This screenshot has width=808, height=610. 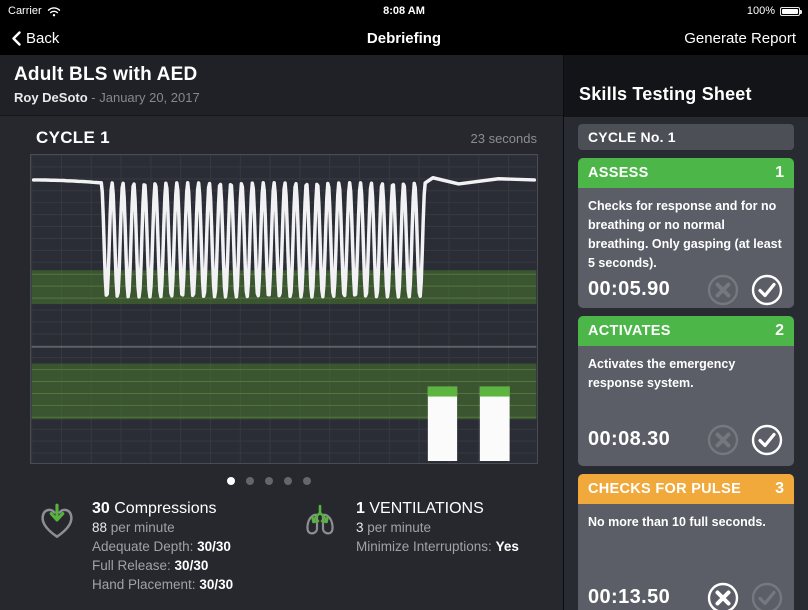 What do you see at coordinates (51, 97) in the screenshot?
I see `student-name: Roy DeSoto` at bounding box center [51, 97].